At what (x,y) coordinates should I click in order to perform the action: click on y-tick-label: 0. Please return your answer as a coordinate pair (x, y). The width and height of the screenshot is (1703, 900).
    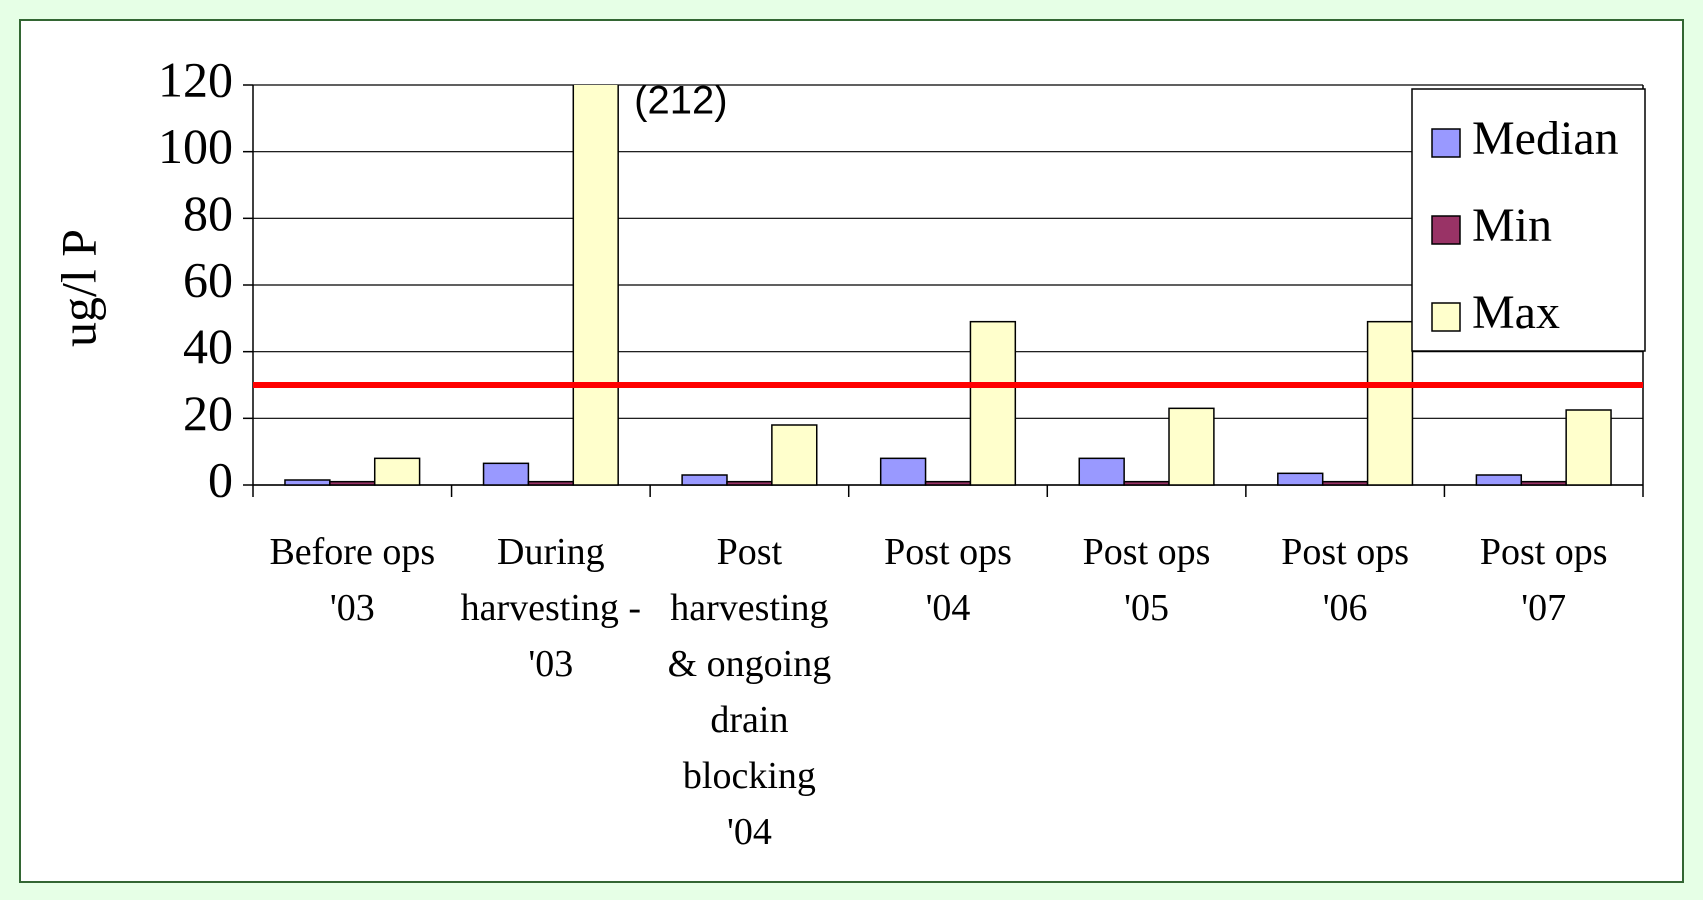
    Looking at the image, I should click on (220, 479).